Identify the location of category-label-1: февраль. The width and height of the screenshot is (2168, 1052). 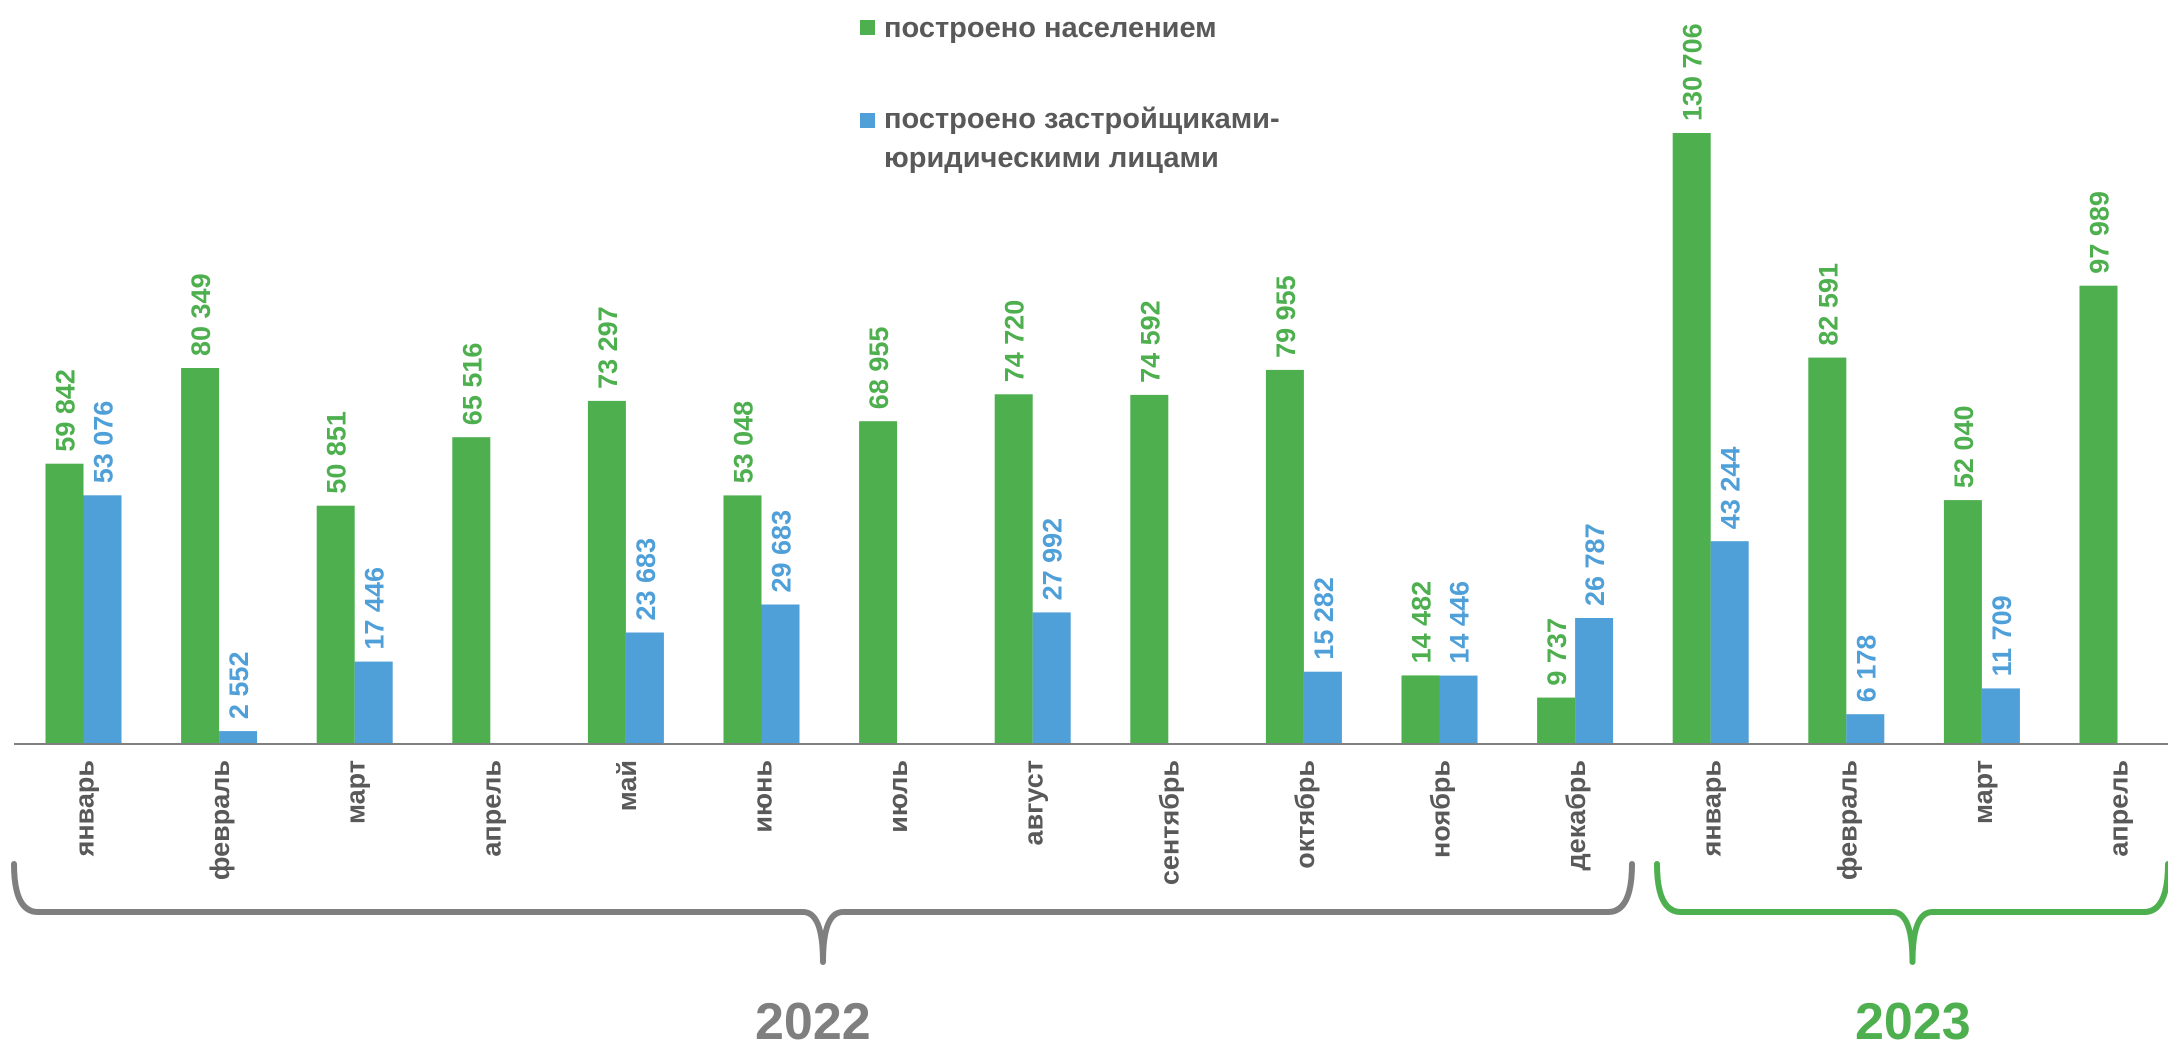
(220, 820).